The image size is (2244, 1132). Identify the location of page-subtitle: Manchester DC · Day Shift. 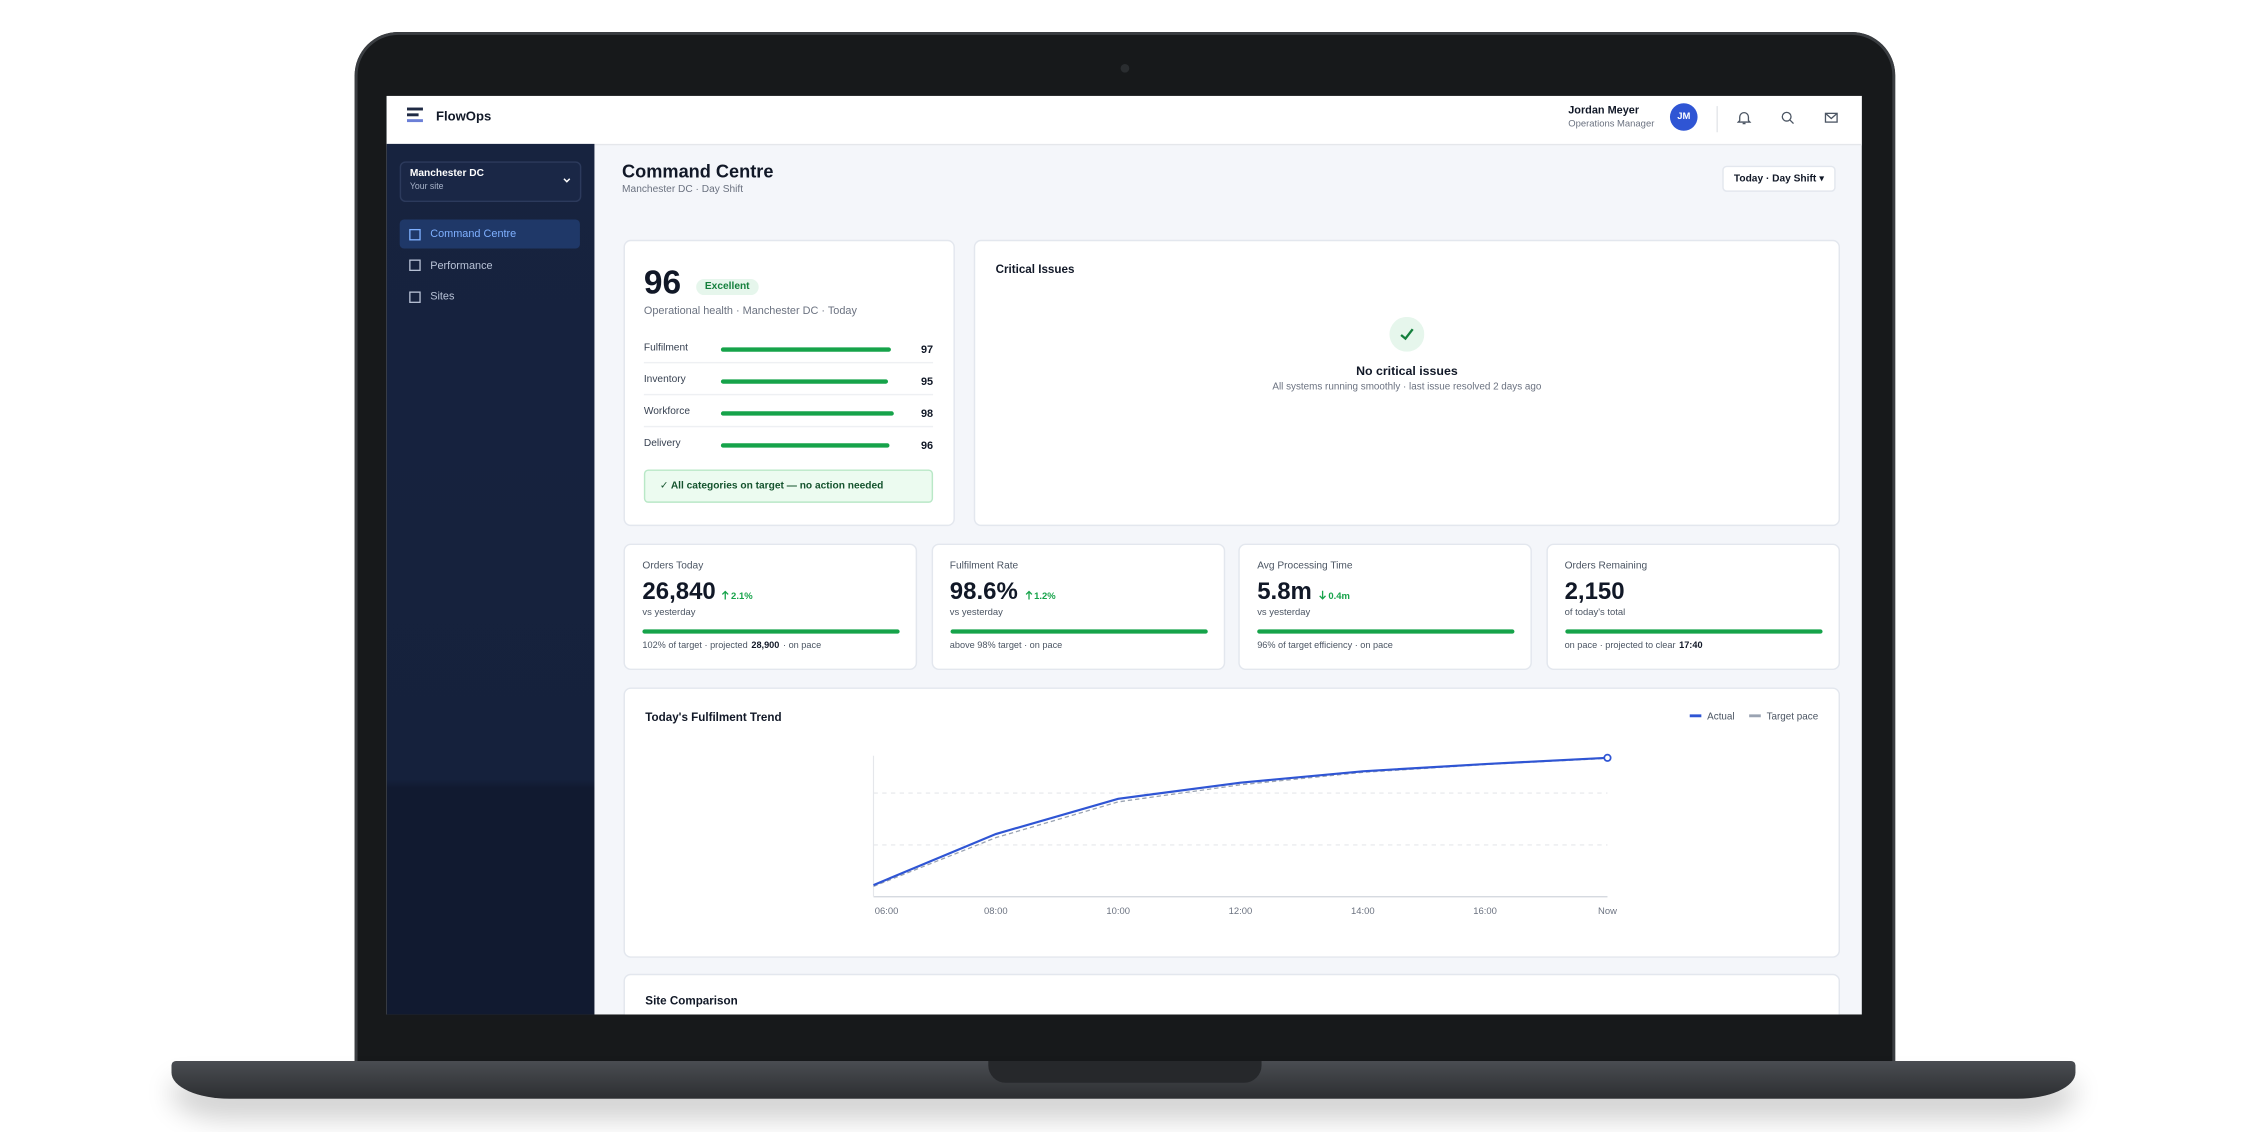
(683, 189).